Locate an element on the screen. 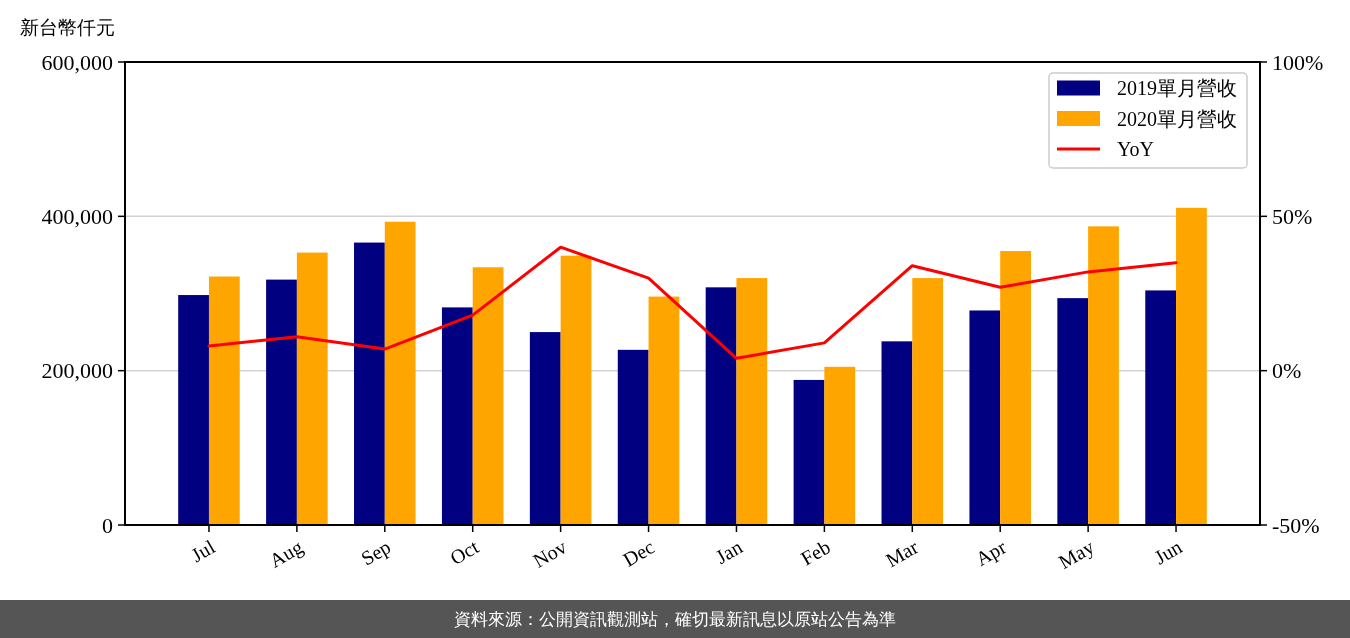  annotation: 資料來源：公開資訊觀測站，確切最新訊息以原站公告為準 is located at coordinates (675, 618).